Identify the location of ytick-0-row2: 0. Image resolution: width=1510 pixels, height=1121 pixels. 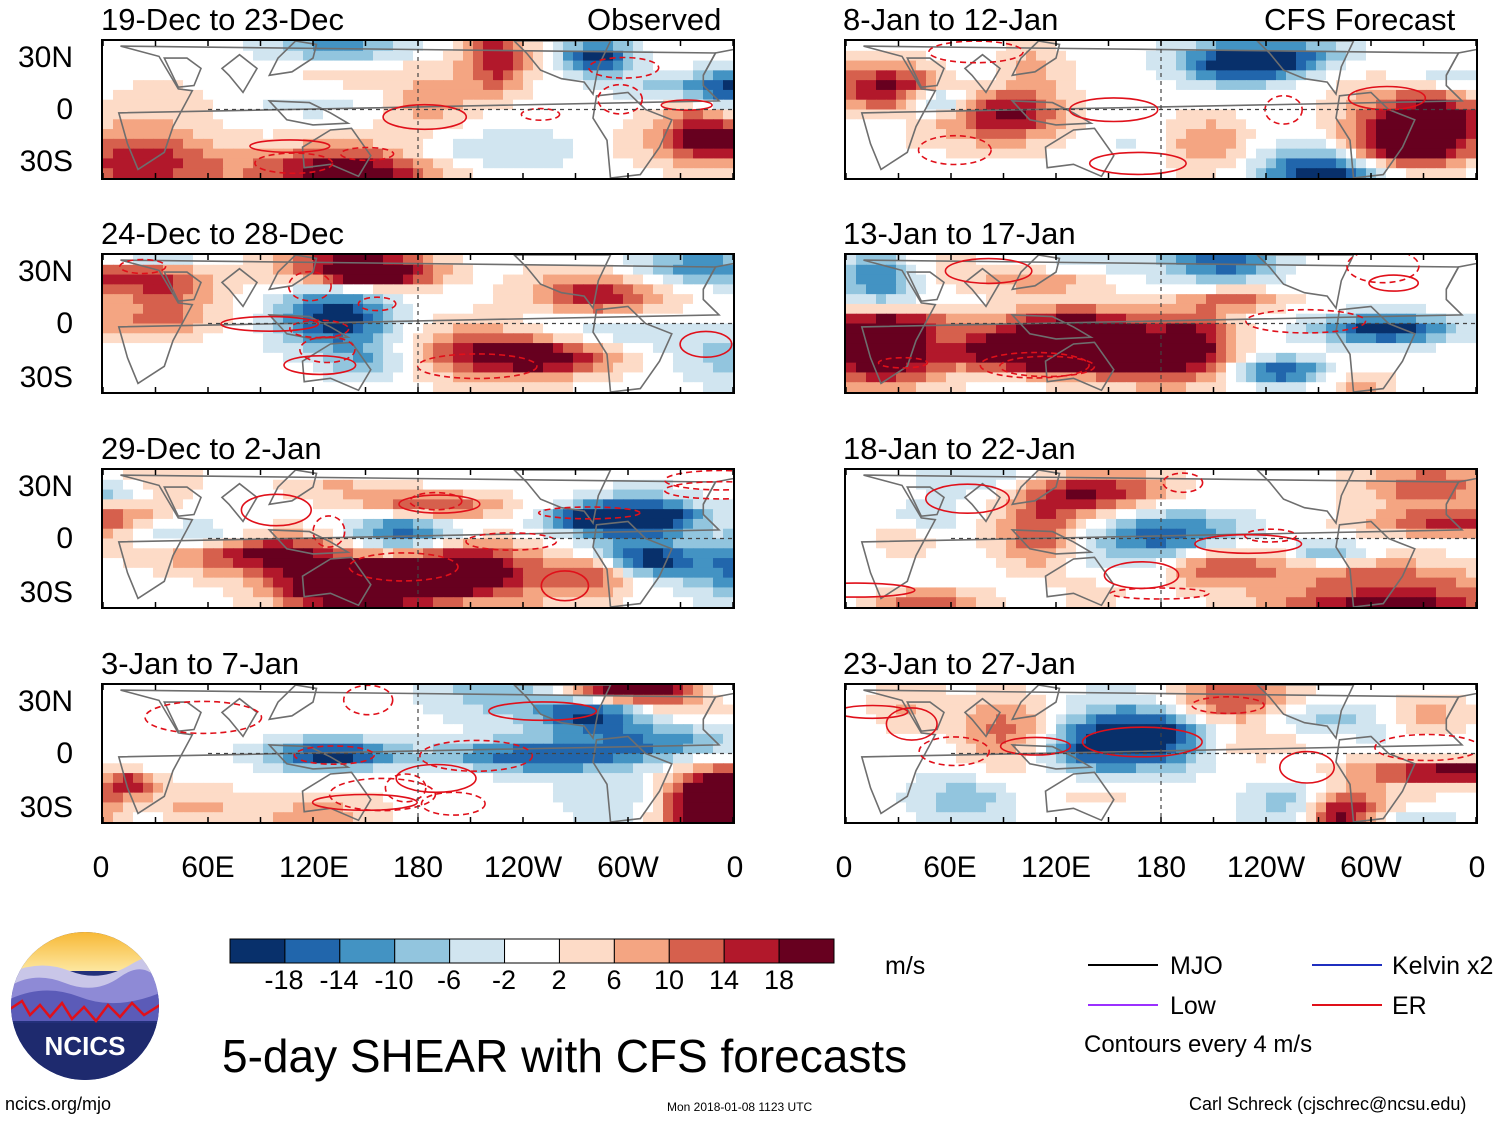
(64, 323).